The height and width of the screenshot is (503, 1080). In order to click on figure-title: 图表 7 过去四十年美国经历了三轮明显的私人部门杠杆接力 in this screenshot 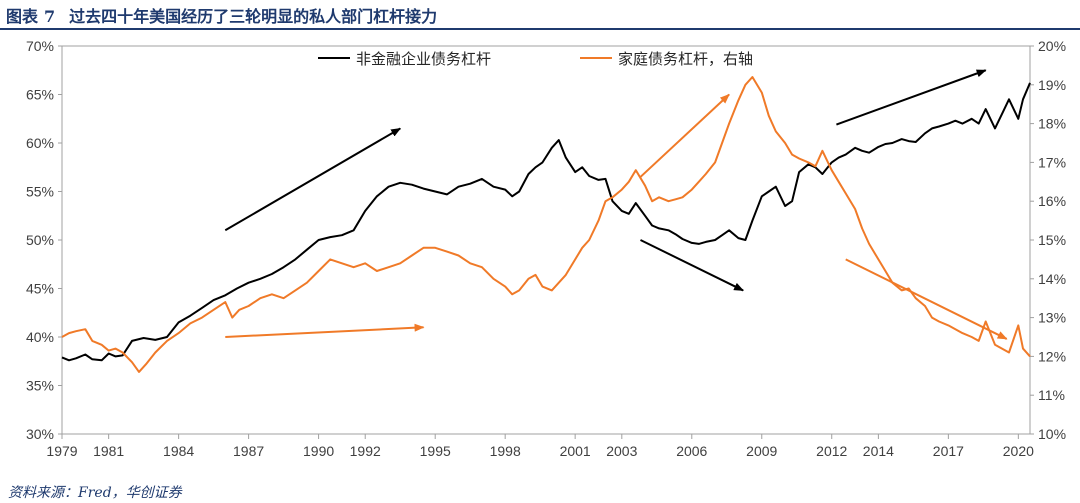, I will do `click(221, 15)`.